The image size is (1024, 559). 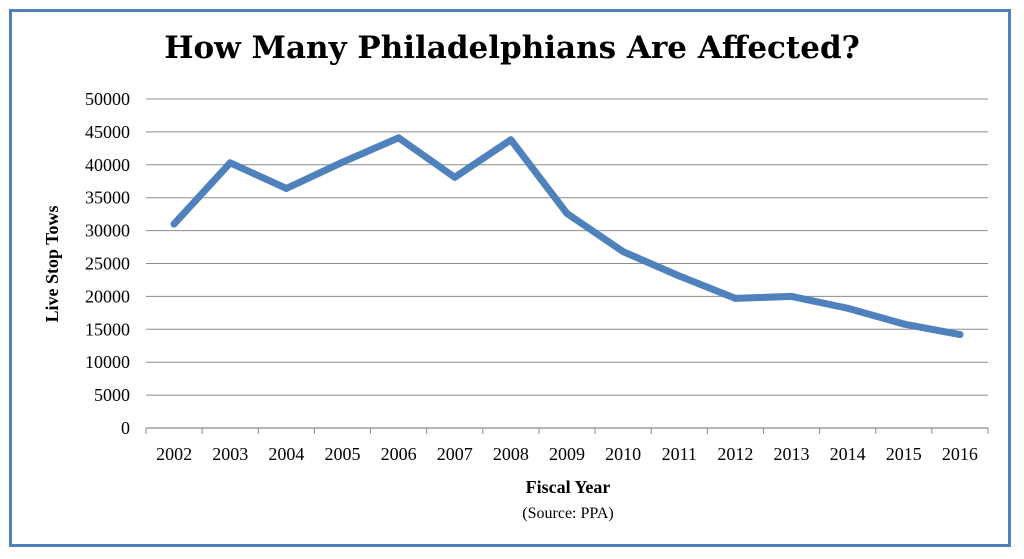 What do you see at coordinates (568, 487) in the screenshot?
I see `x-axis-title: Fiscal Year` at bounding box center [568, 487].